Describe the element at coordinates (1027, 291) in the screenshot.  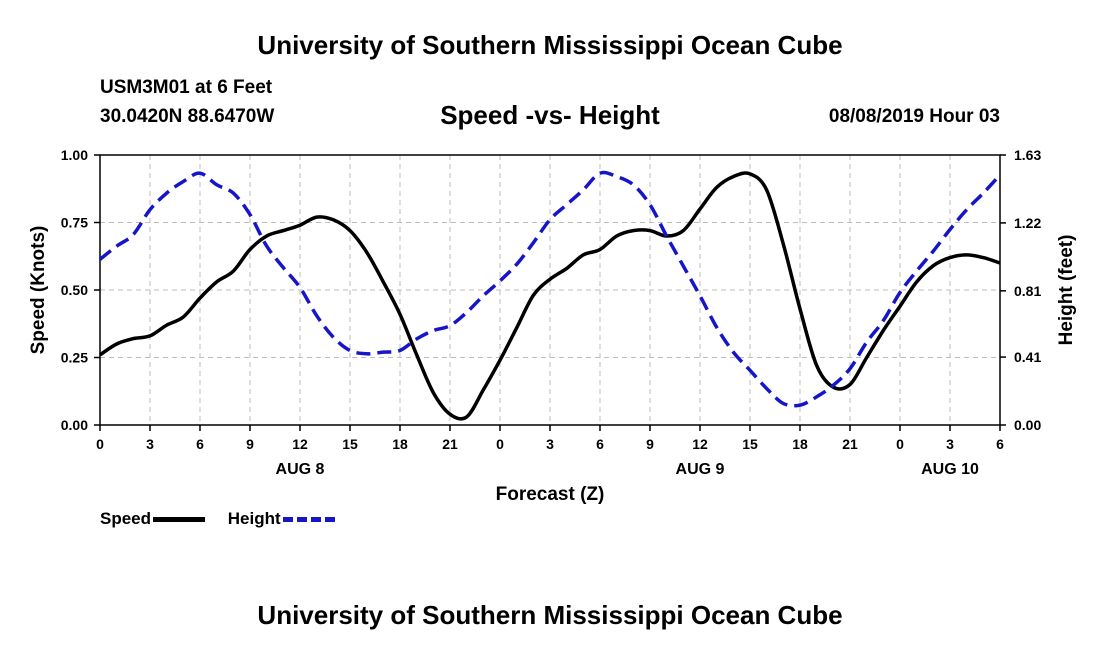
I see `y2-tick-label: 0.81` at that location.